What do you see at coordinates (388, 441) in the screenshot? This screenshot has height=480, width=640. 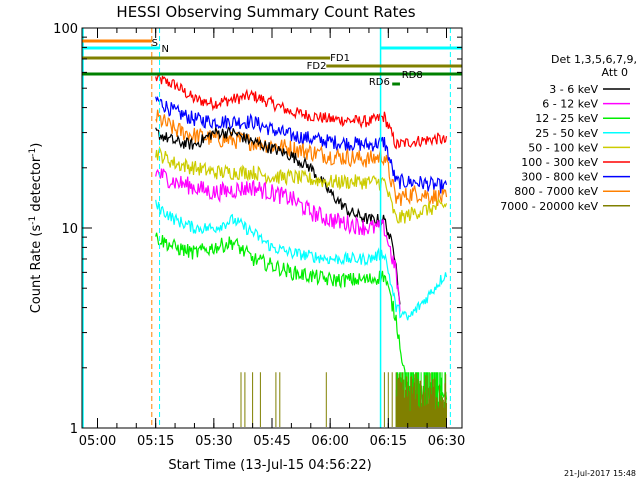 I see `x-tick-label: 06:15` at bounding box center [388, 441].